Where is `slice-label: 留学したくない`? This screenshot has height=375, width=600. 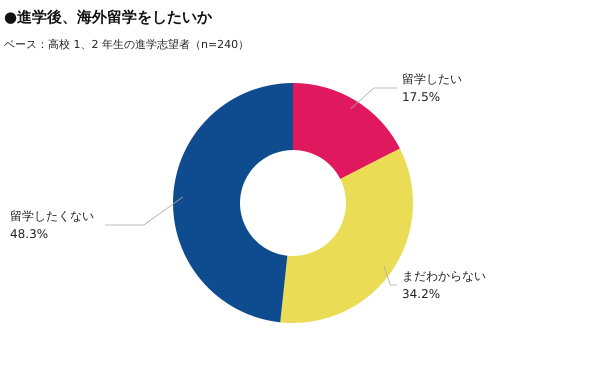
slice-label: 留学したくない is located at coordinates (52, 216).